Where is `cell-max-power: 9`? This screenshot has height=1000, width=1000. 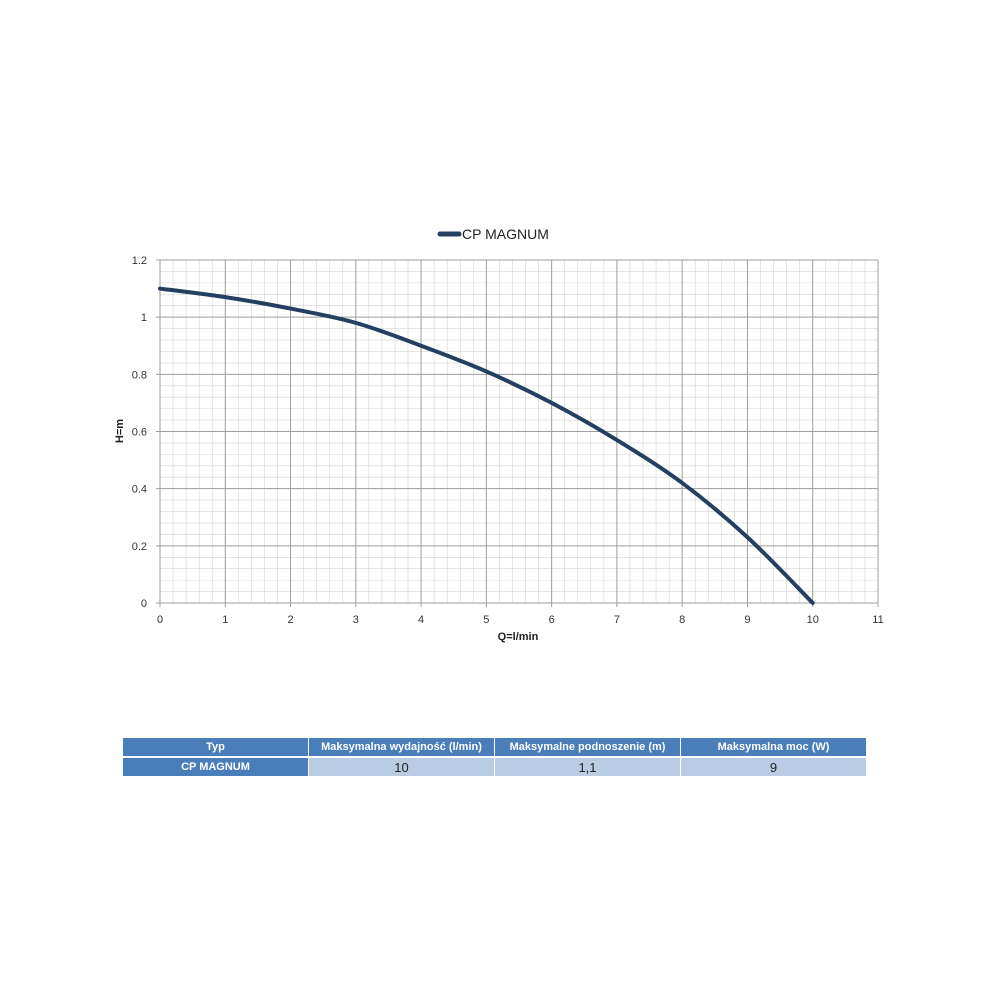 cell-max-power: 9 is located at coordinates (773, 767).